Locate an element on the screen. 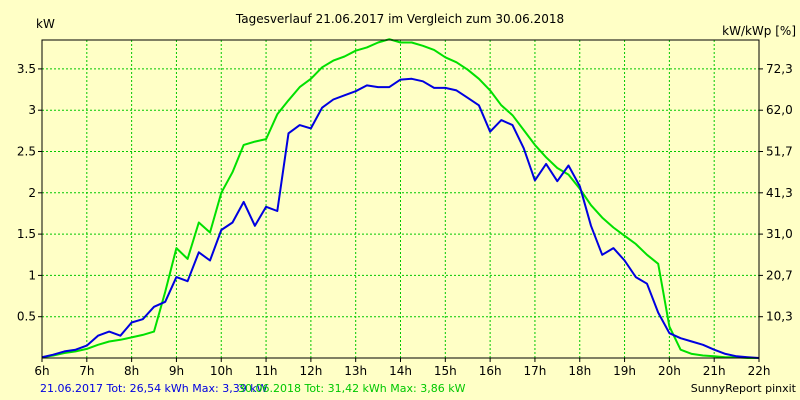 The image size is (800, 400). y-tick-label-right: 41,3 is located at coordinates (779, 193).